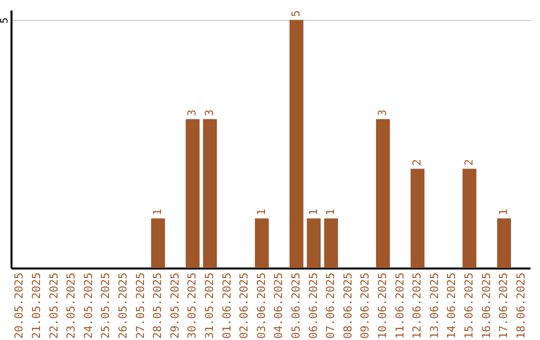 This screenshot has height=340, width=540. What do you see at coordinates (53, 305) in the screenshot?
I see `x-tick-label: 22.05.2025` at bounding box center [53, 305].